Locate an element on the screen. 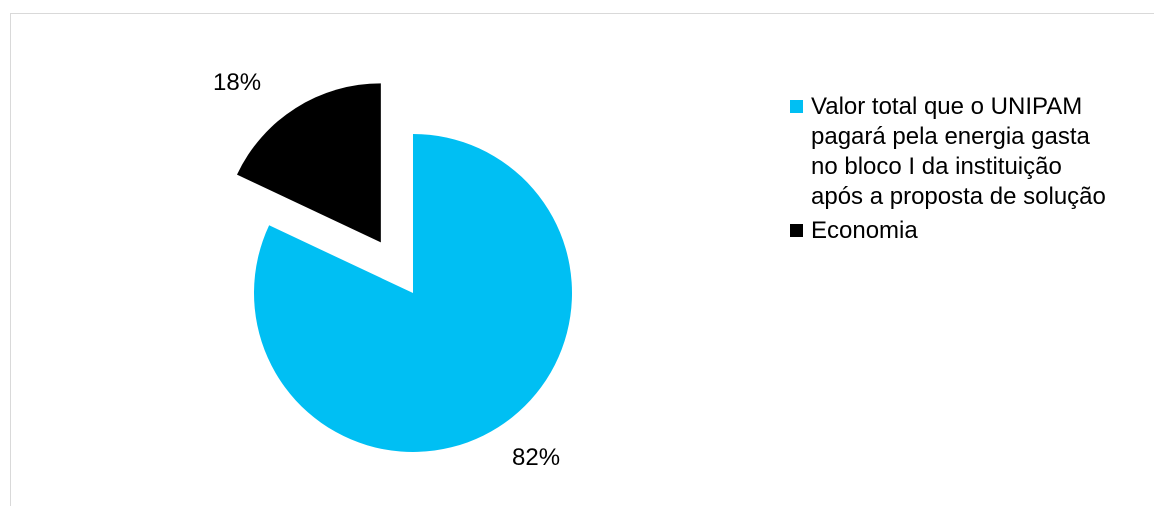 Image resolution: width=1154 pixels, height=506 pixels. data-label-economia: 18% is located at coordinates (237, 82).